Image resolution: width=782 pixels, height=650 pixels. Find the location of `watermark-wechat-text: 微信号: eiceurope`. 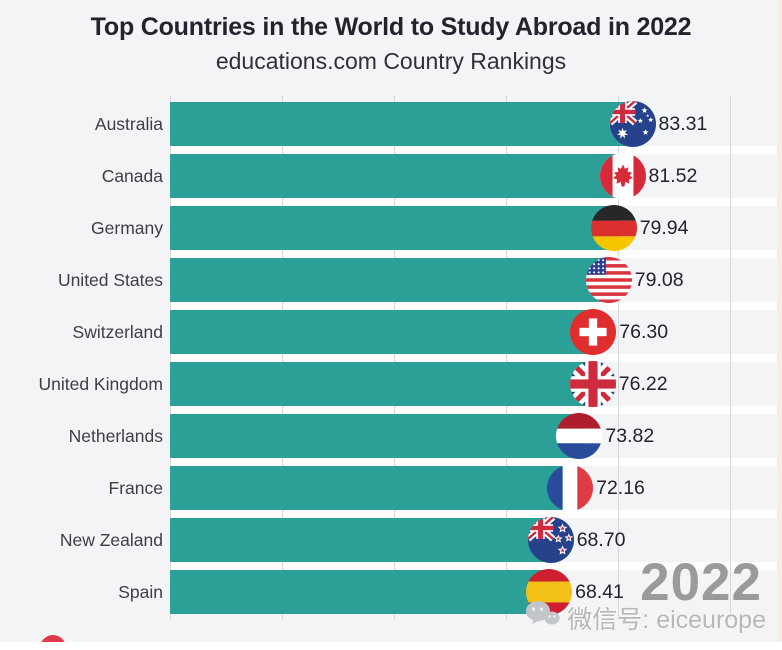

watermark-wechat-text: 微信号: eiceurope is located at coordinates (666, 619).